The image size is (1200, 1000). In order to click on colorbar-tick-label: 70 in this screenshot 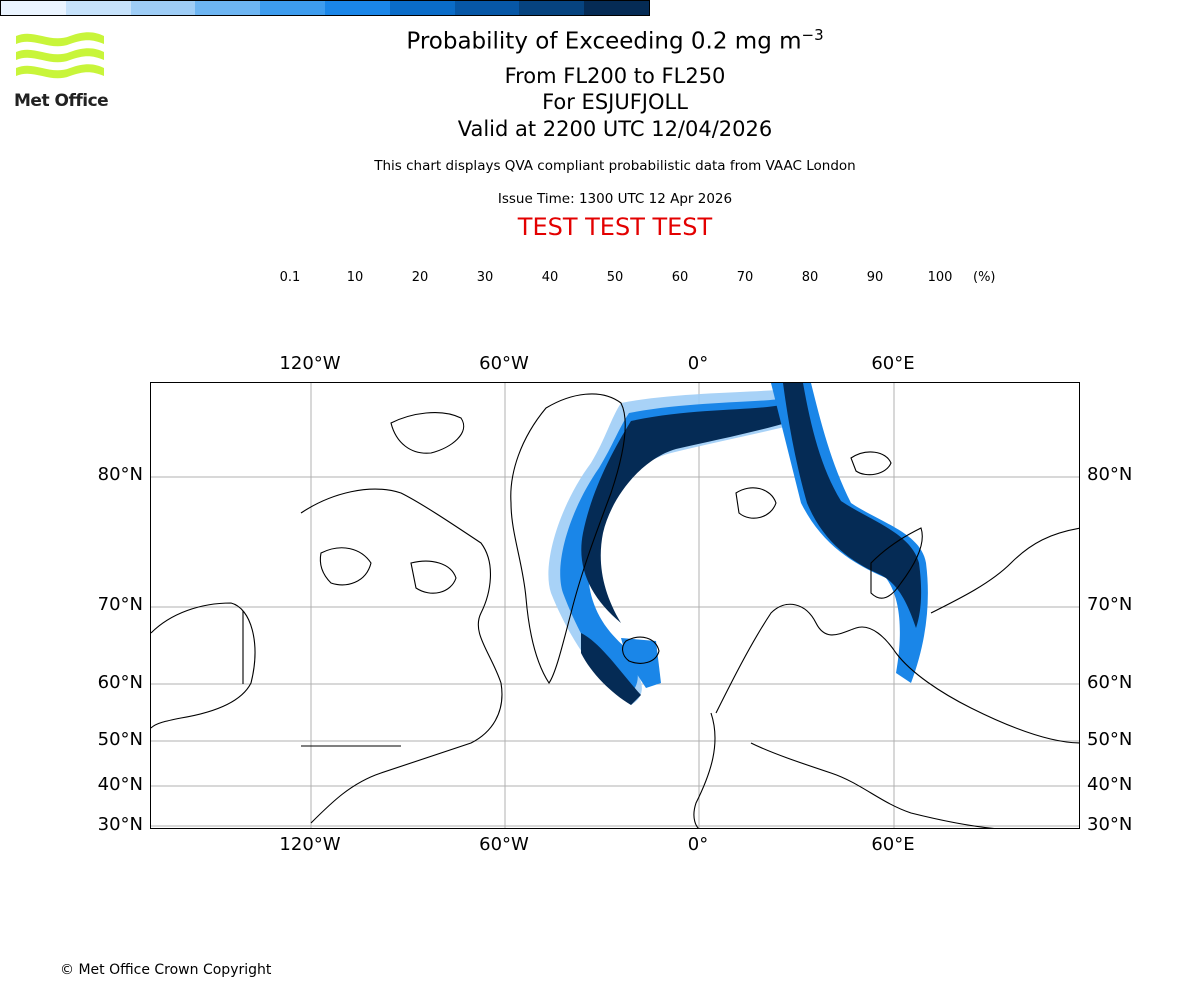, I will do `click(745, 277)`.